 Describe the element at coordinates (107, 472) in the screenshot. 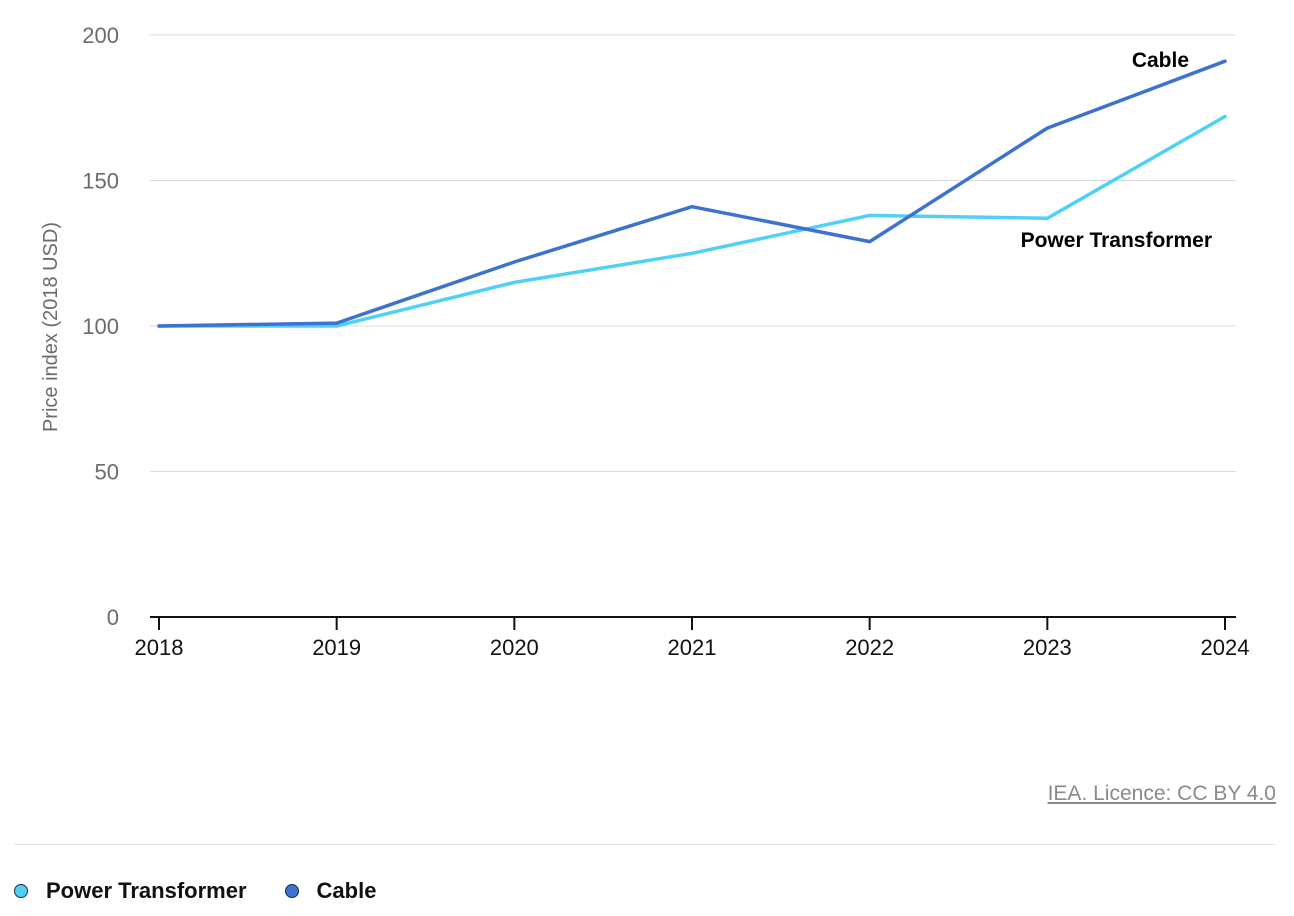

I see `y-tick-label: 50` at that location.